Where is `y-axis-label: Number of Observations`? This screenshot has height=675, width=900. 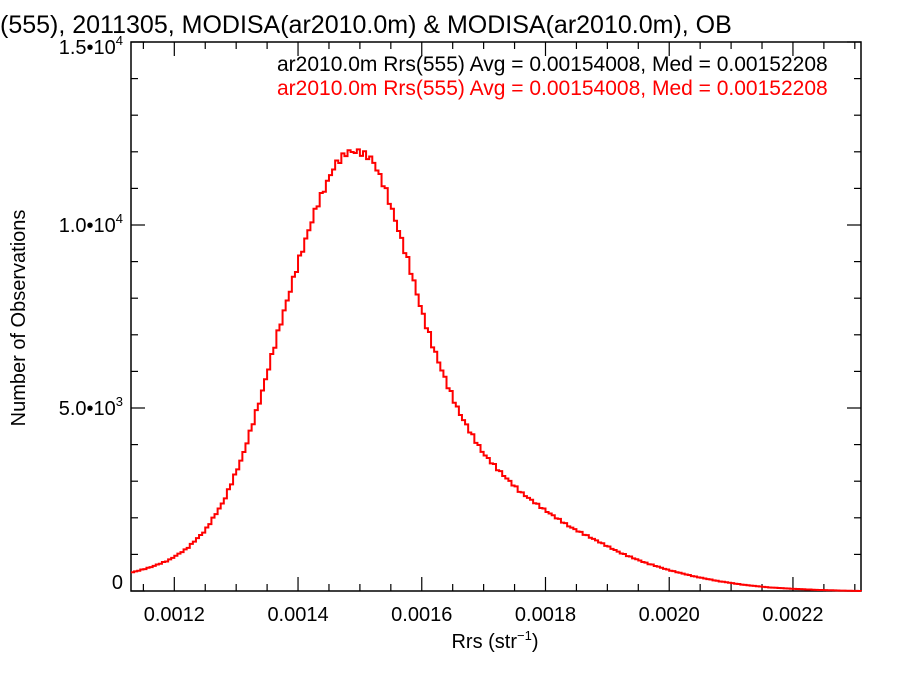
y-axis-label: Number of Observations is located at coordinates (19, 318).